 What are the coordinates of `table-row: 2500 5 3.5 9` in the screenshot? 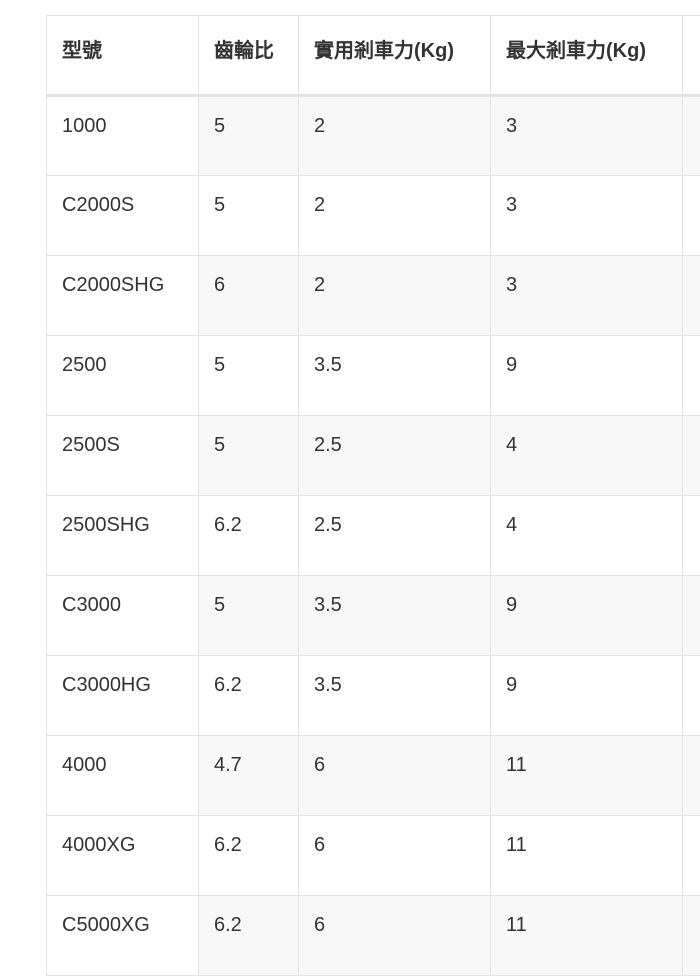 It's located at (373, 375).